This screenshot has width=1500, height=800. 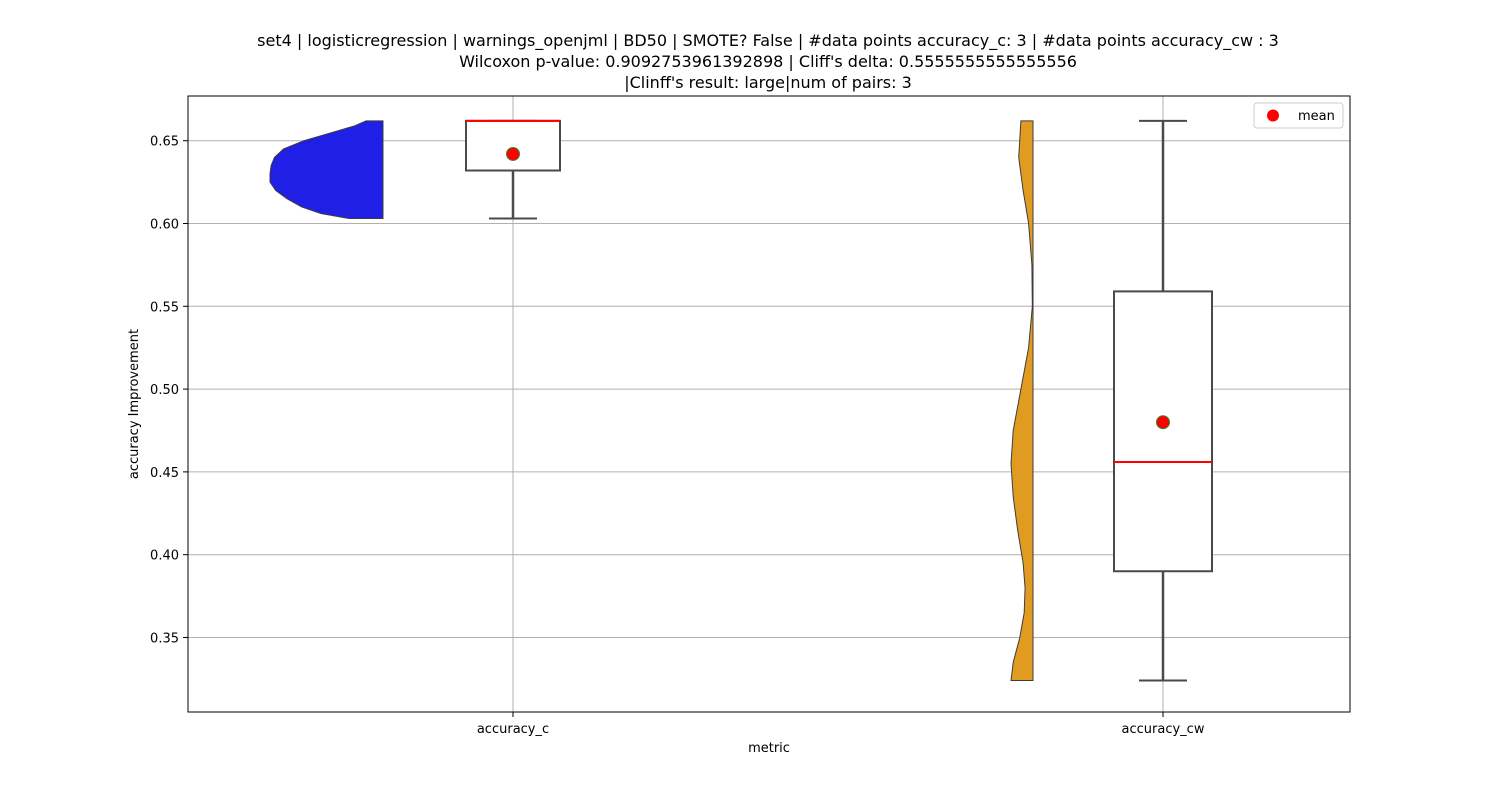 I want to click on legend-mean-marker, so click(x=1273, y=115).